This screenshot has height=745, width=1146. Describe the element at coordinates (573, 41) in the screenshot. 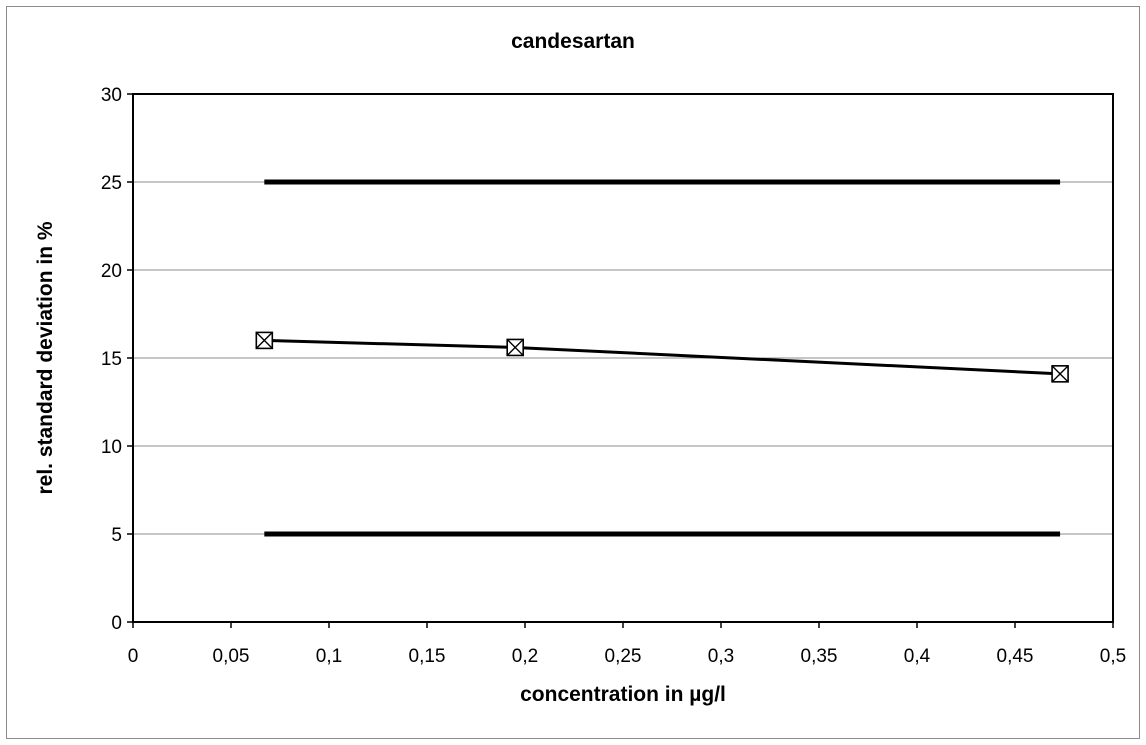

I see `chart-title: candesartan` at that location.